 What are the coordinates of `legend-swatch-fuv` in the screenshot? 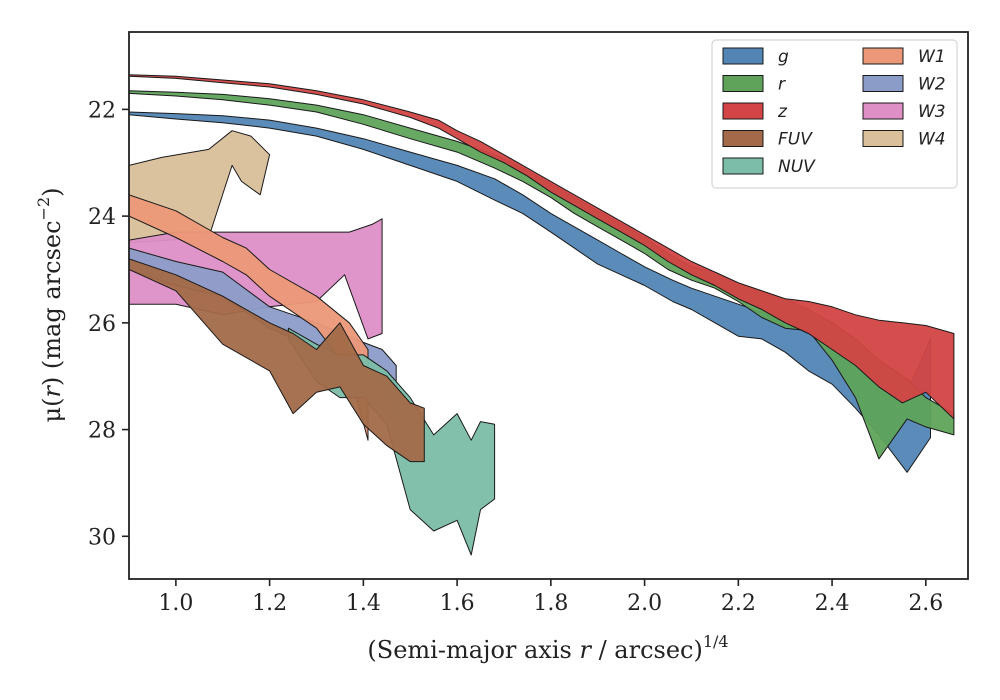 It's located at (743, 138).